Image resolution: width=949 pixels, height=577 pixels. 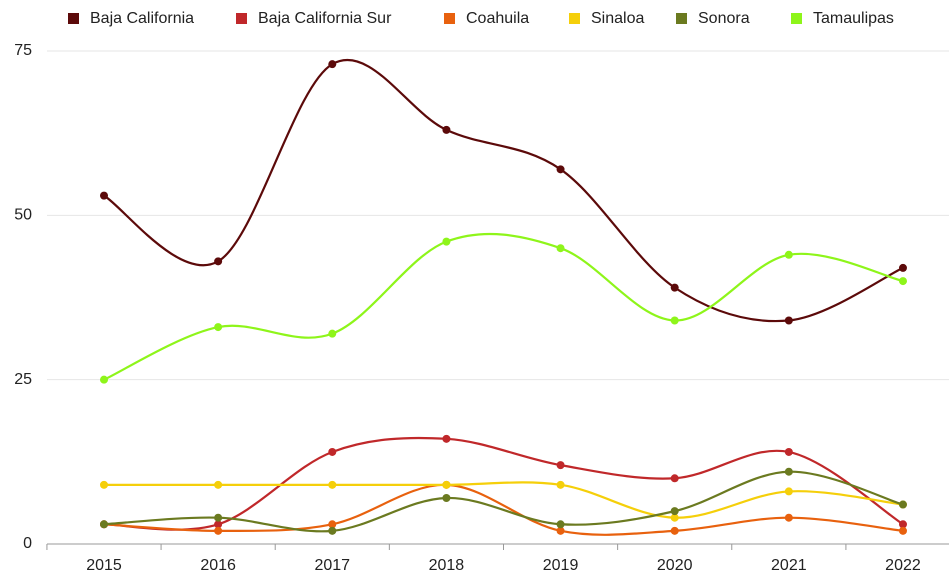 I want to click on y-tick-label: 50, so click(x=23, y=215).